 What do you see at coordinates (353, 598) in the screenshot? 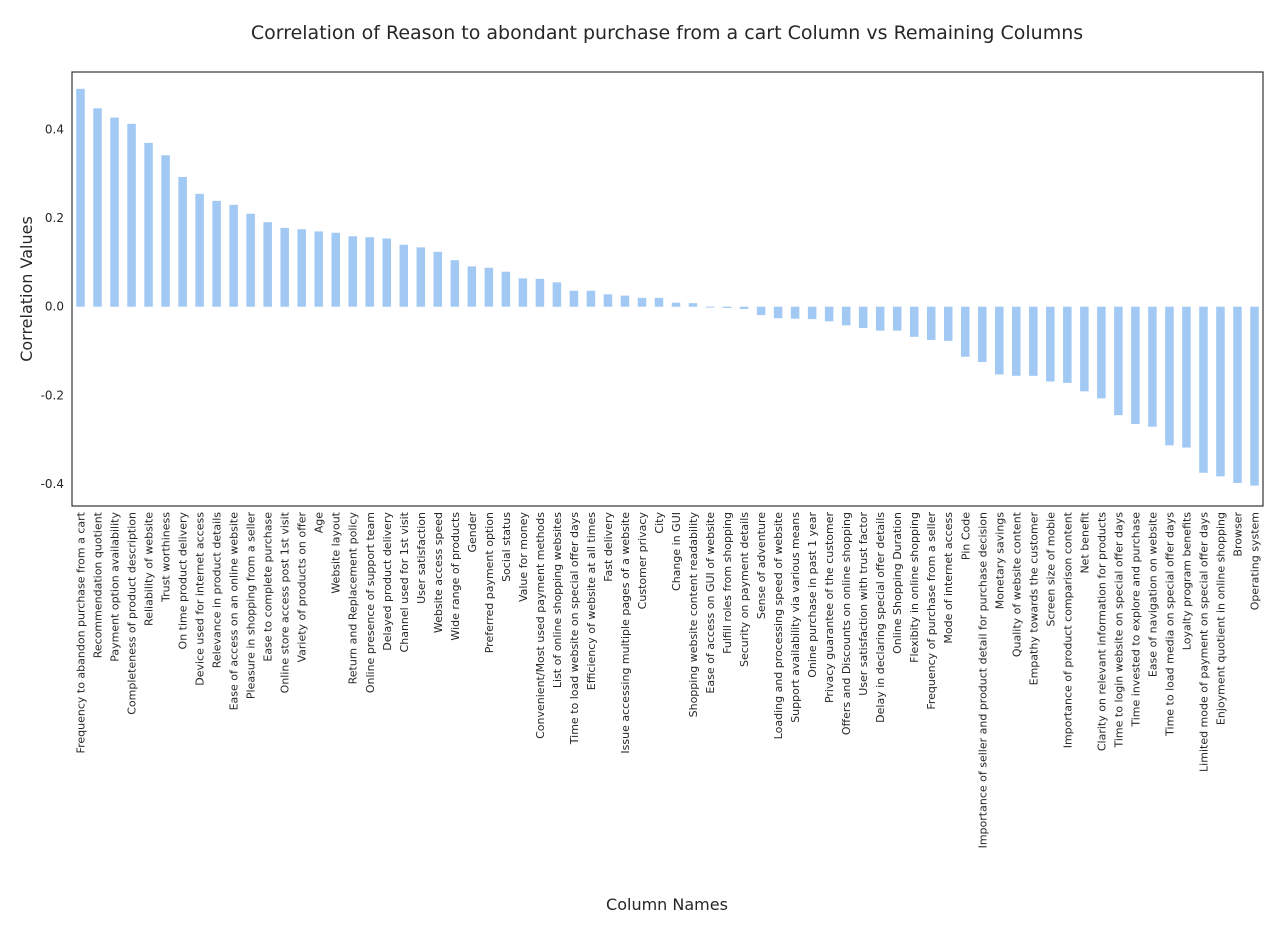
I see `x-tick-label: Return and Replacement policy` at bounding box center [353, 598].